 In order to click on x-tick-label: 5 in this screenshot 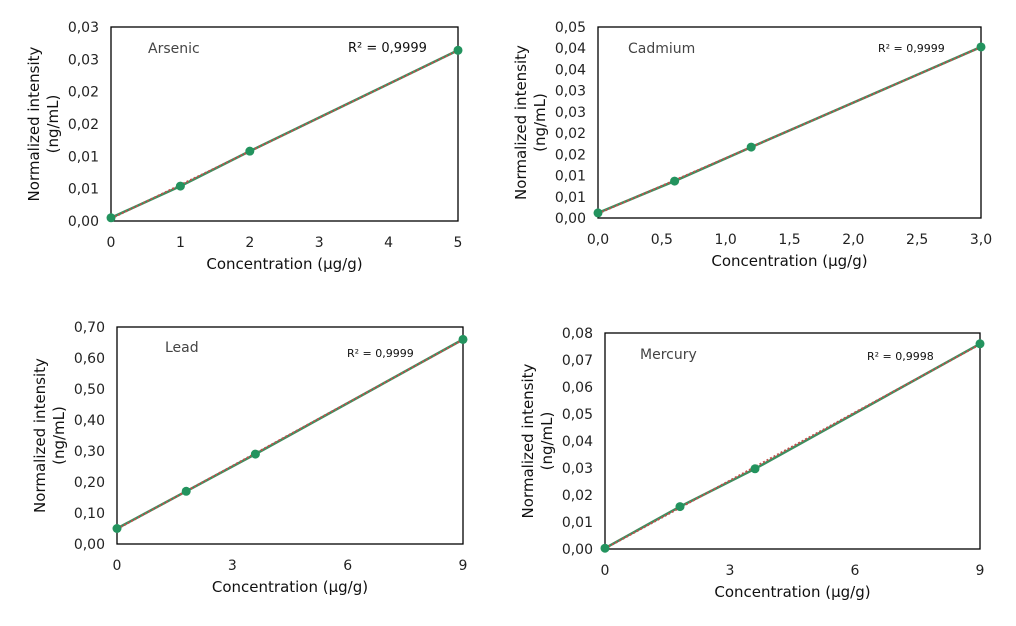, I will do `click(458, 243)`.